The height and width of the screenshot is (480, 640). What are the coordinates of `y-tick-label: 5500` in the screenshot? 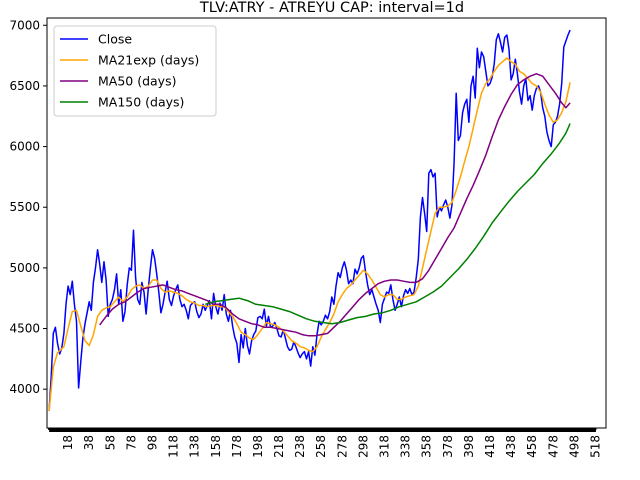 It's located at (24, 207).